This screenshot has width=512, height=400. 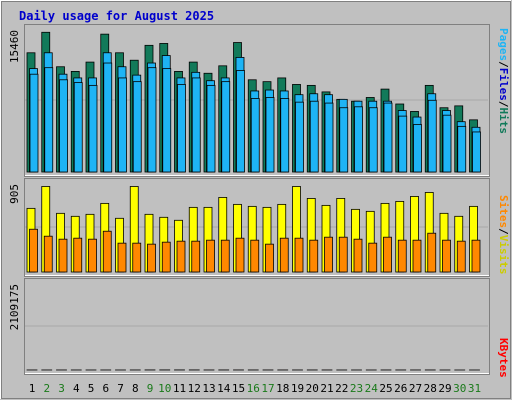 What do you see at coordinates (474, 388) in the screenshot?
I see `x-label-day-31: 31` at bounding box center [474, 388].